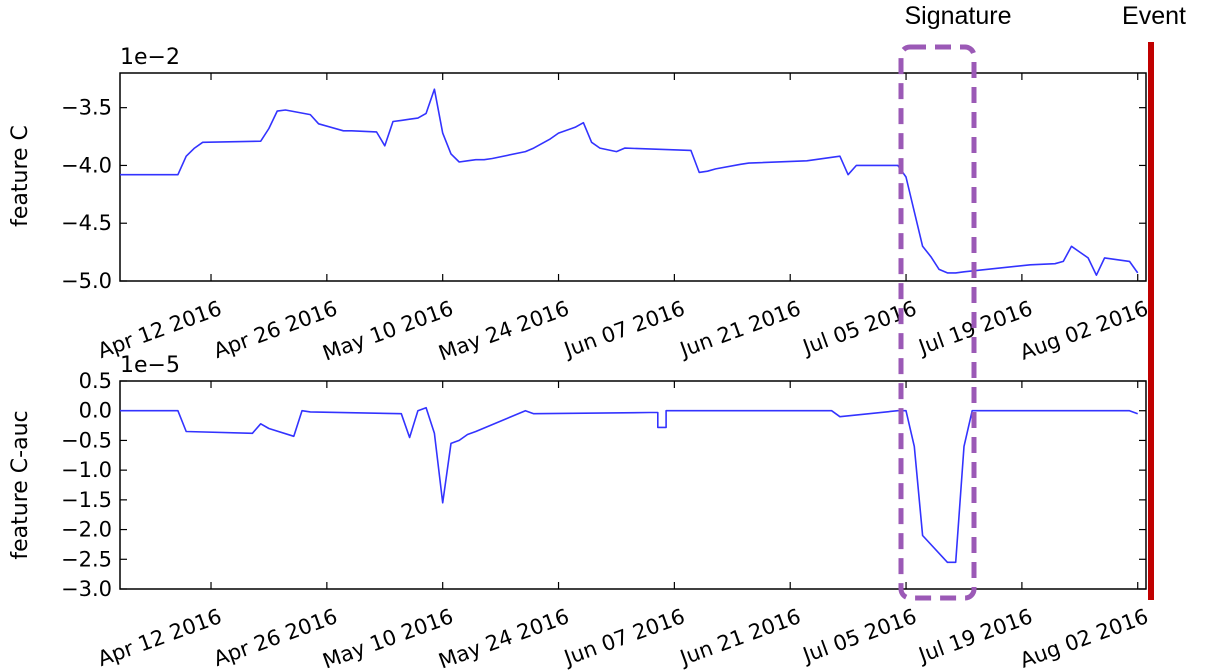  Describe the element at coordinates (86, 223) in the screenshot. I see `y-tick-label: −4.5` at that location.